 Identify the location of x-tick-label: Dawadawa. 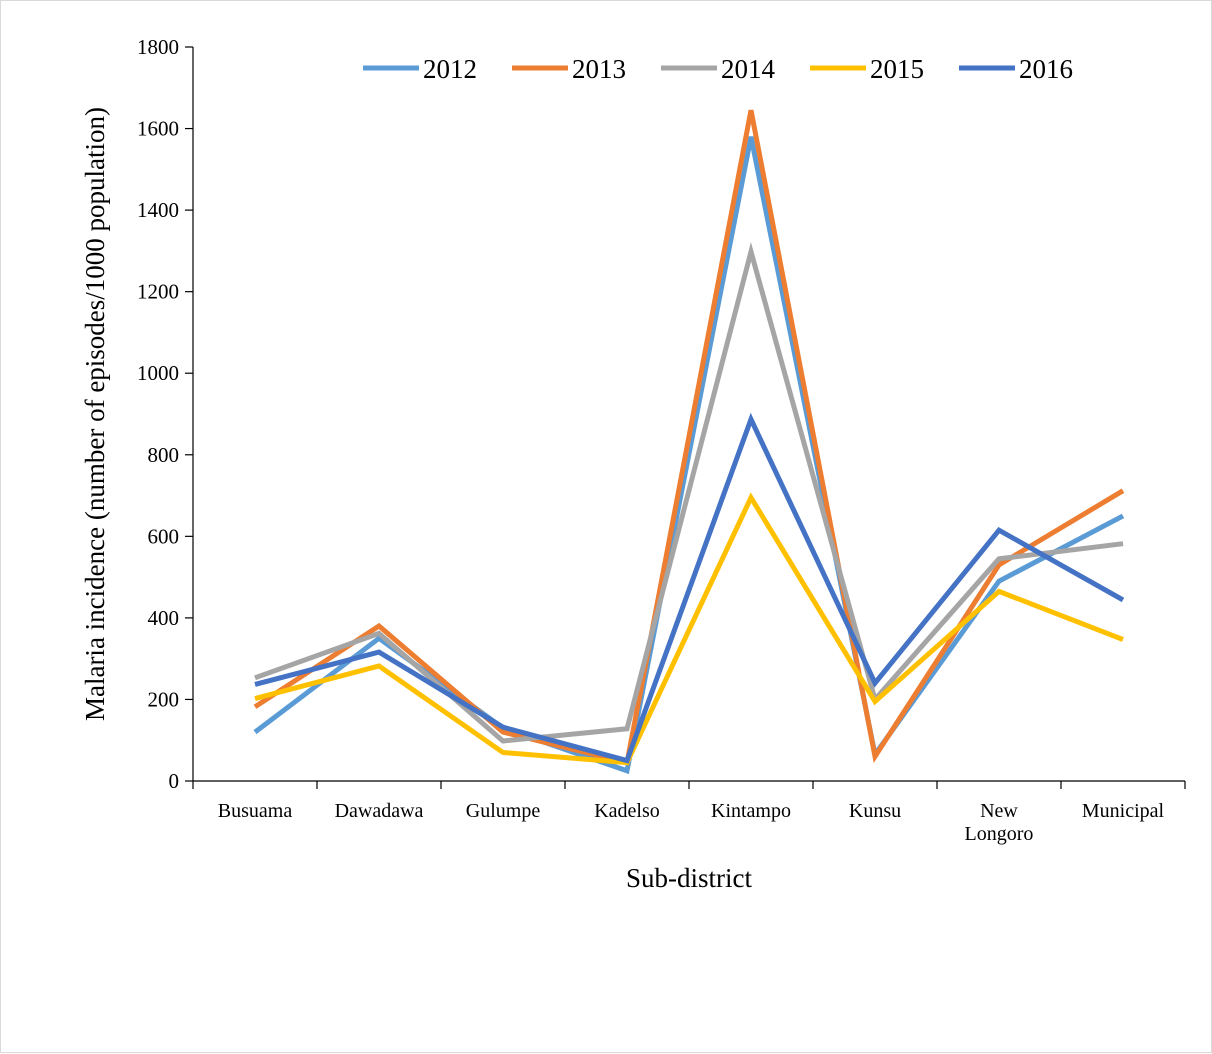
(379, 811).